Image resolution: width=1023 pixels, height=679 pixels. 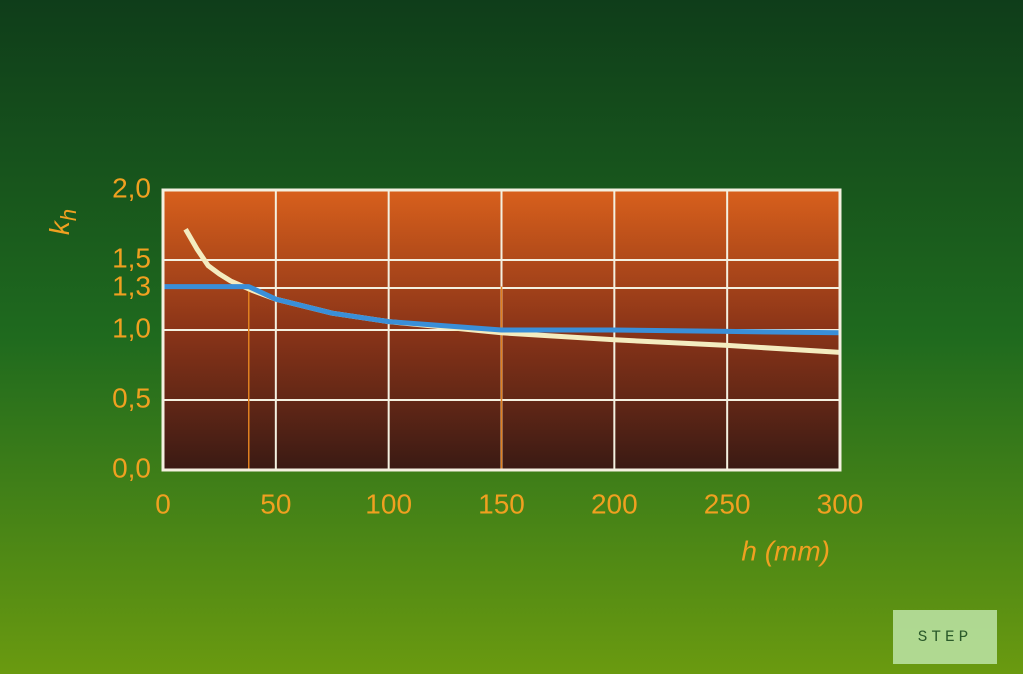 What do you see at coordinates (131, 187) in the screenshot?
I see `y-tick-label: 2,0` at bounding box center [131, 187].